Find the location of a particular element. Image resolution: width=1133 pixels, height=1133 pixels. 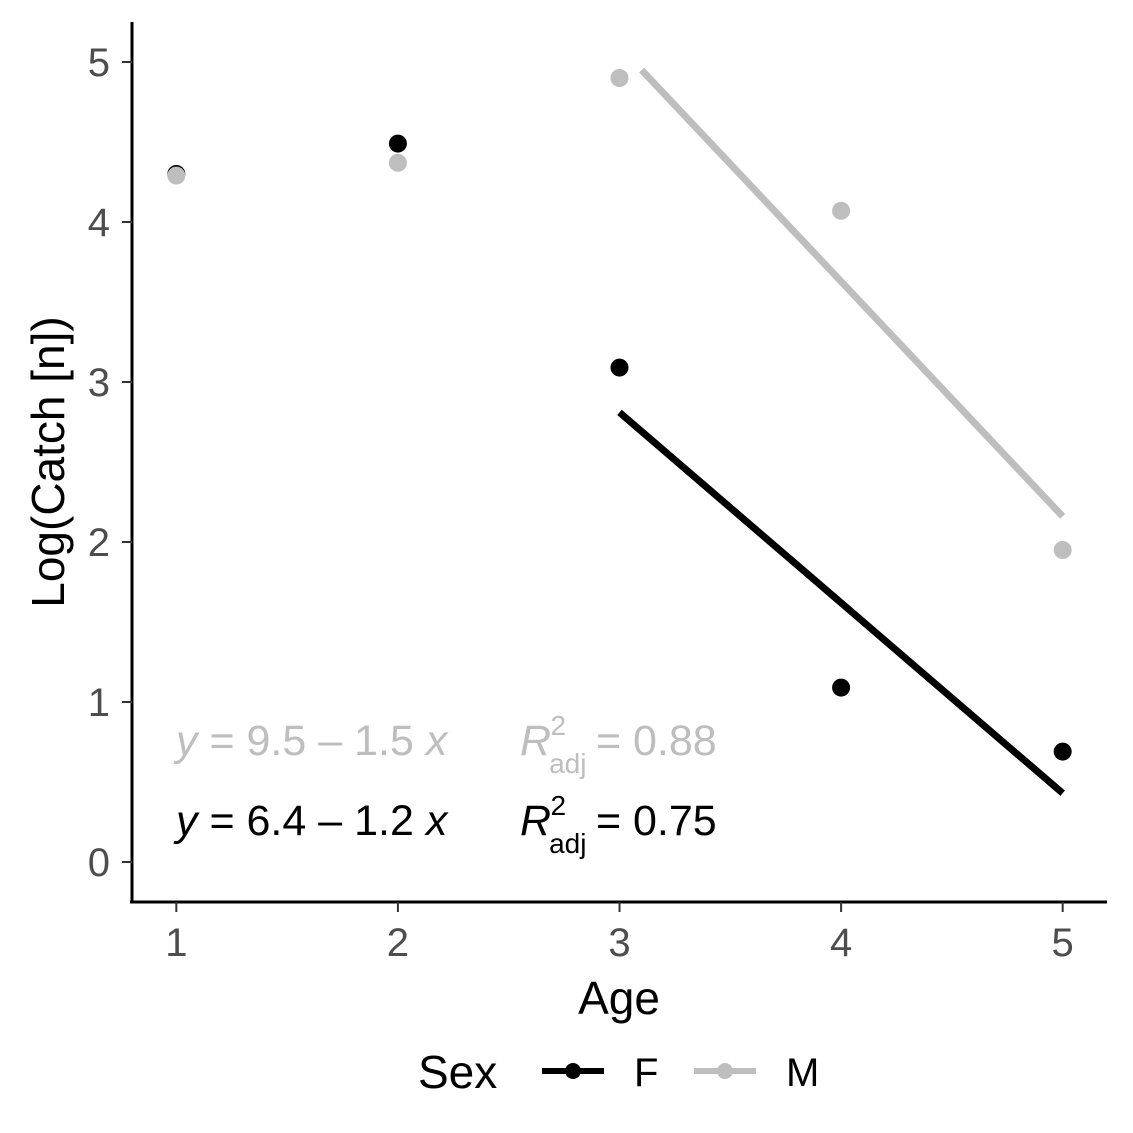

legend-item-m: M is located at coordinates (756, 1073).